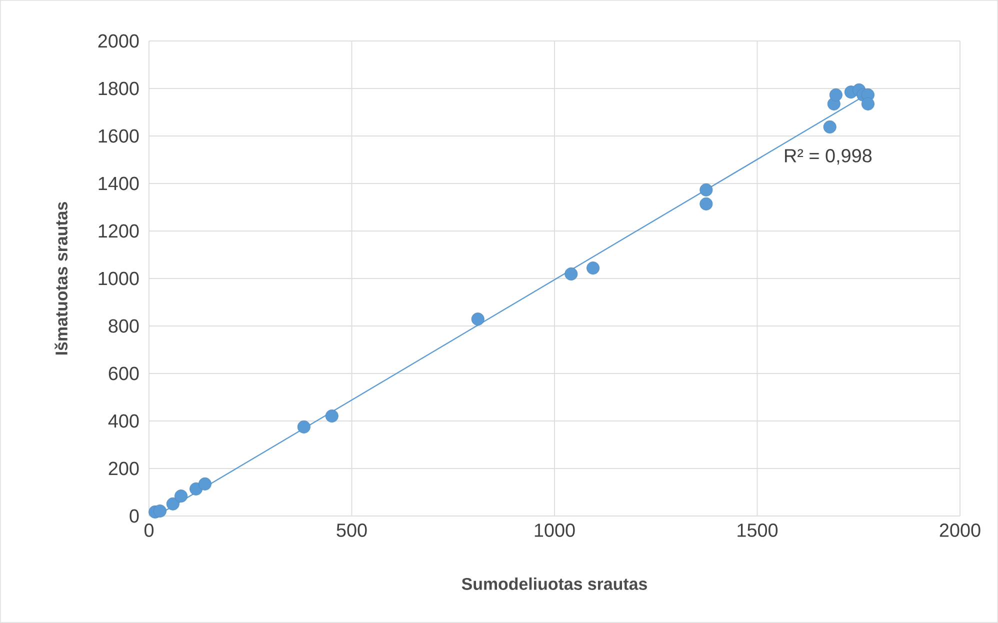 The height and width of the screenshot is (623, 998). Describe the element at coordinates (123, 469) in the screenshot. I see `y-tick-label: 200` at that location.